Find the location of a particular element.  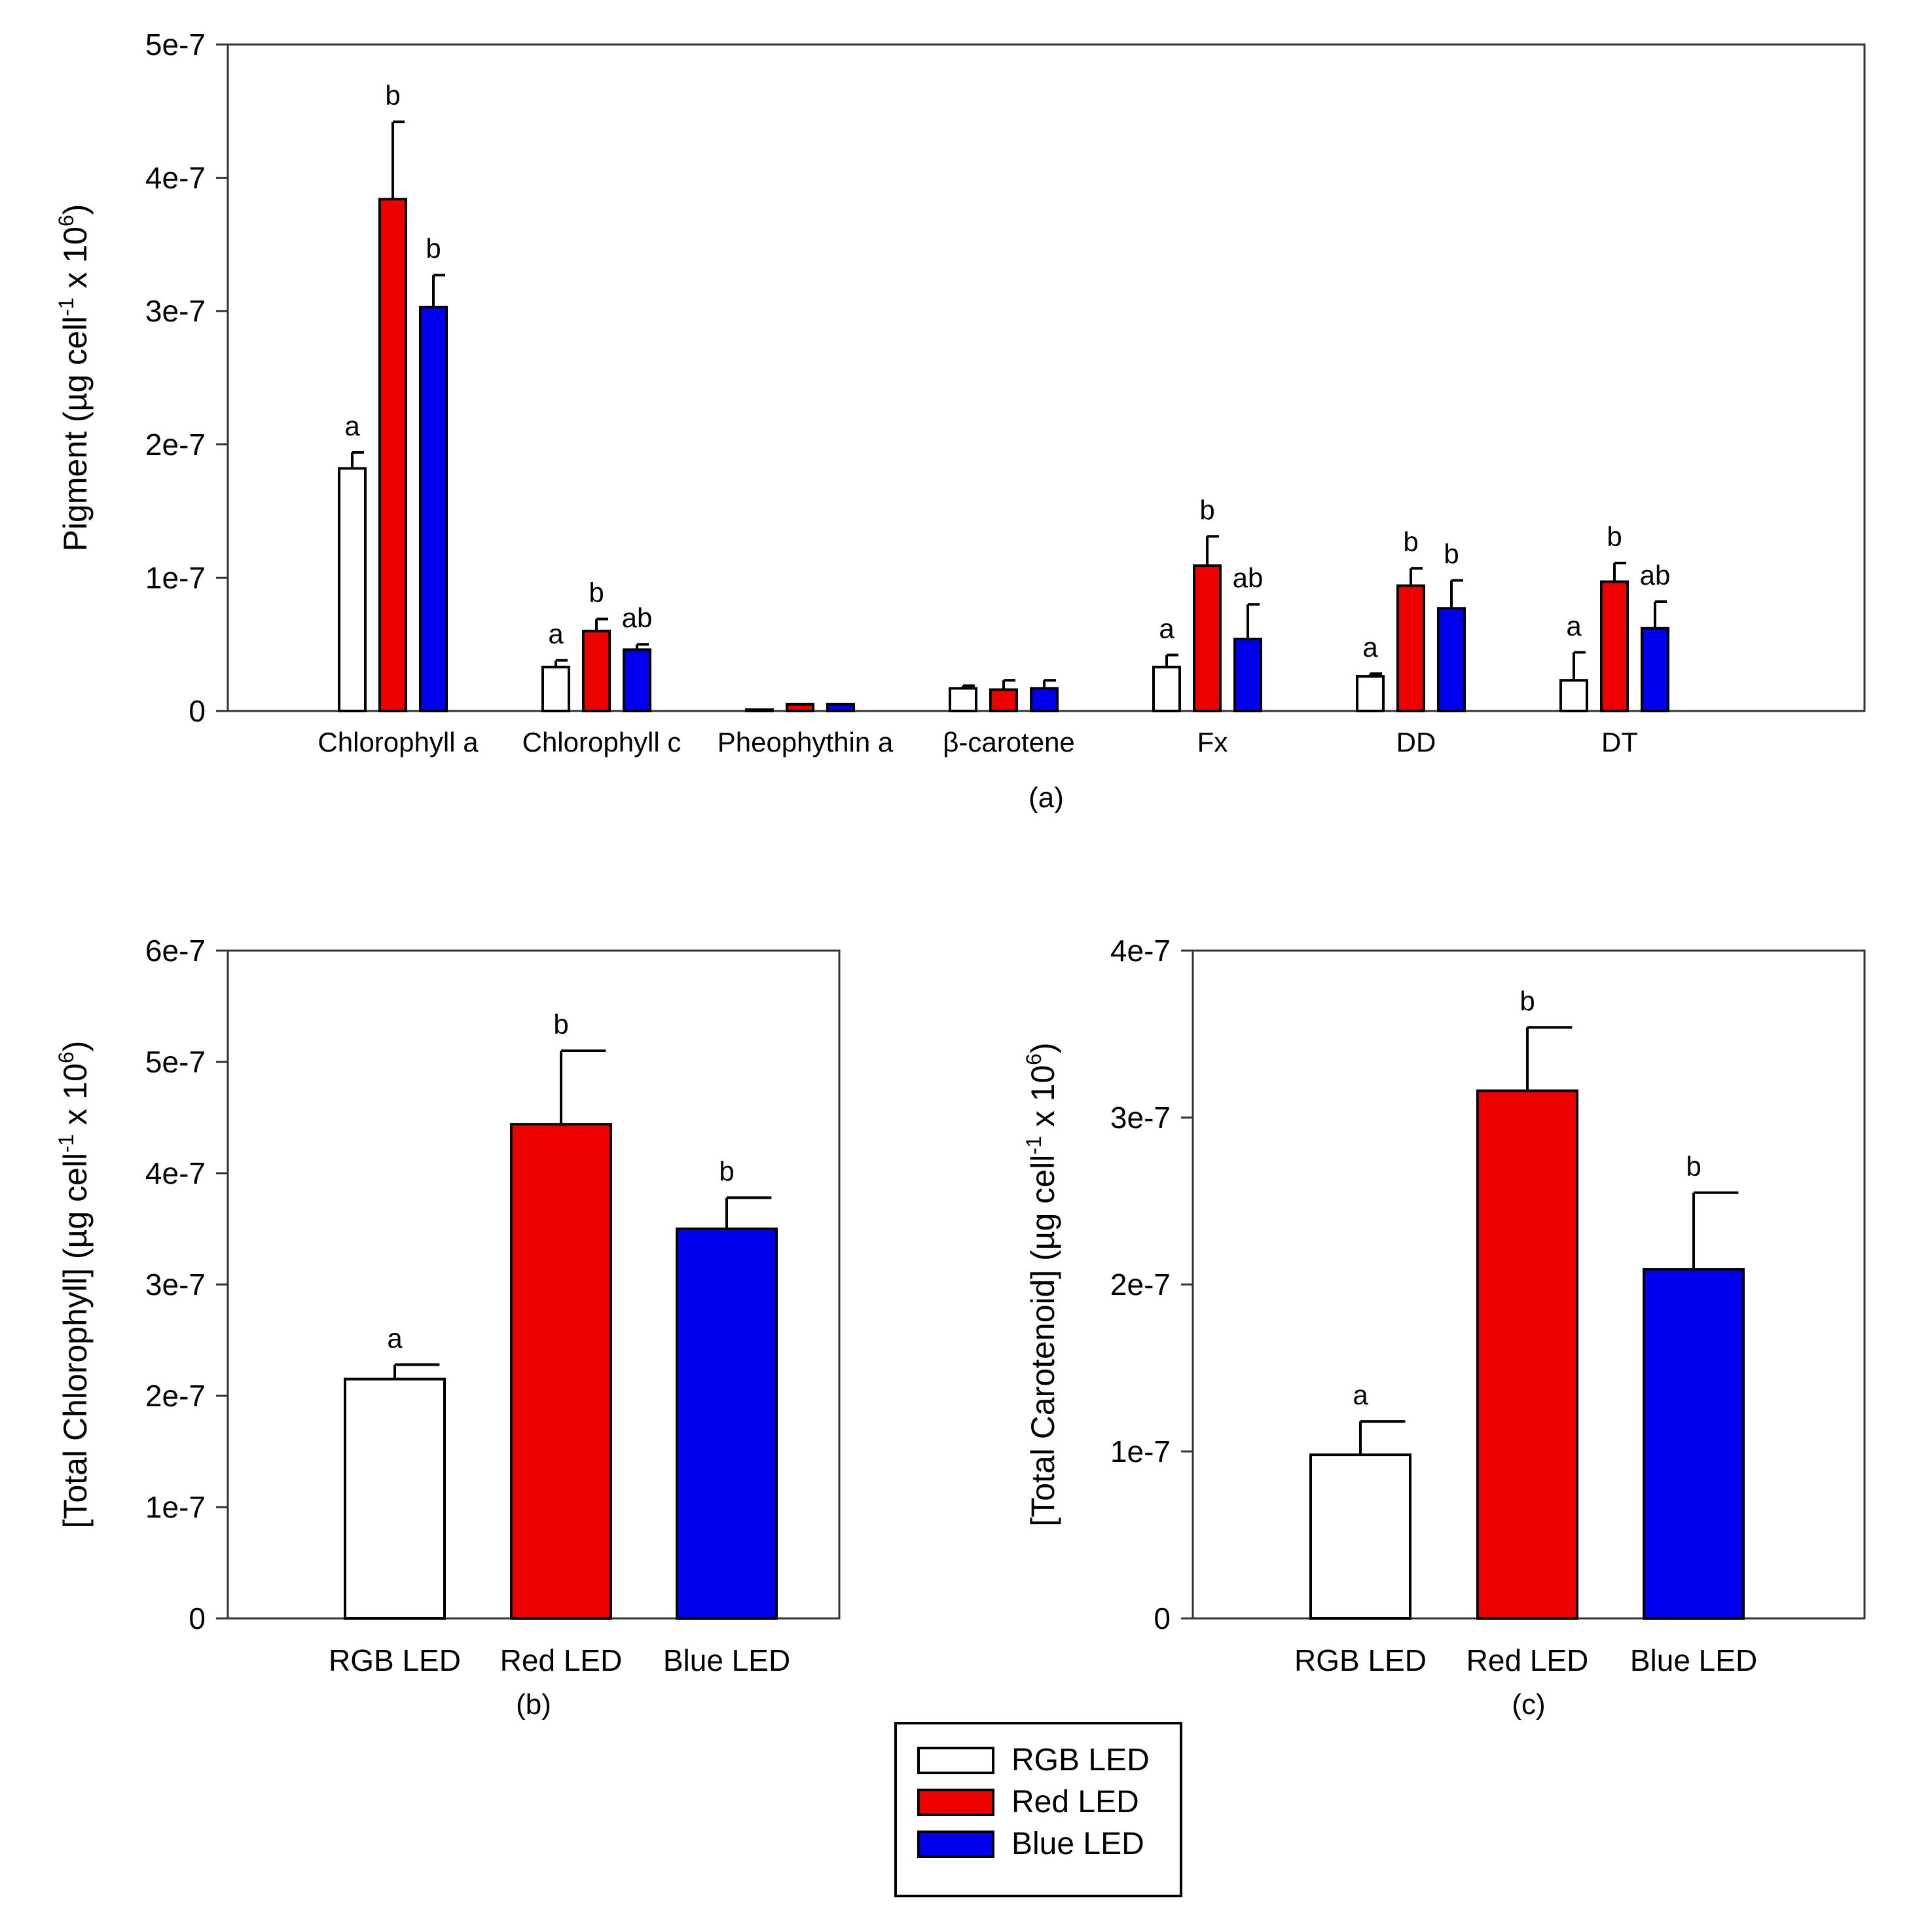

dt-blue-led-bar is located at coordinates (1655, 670).